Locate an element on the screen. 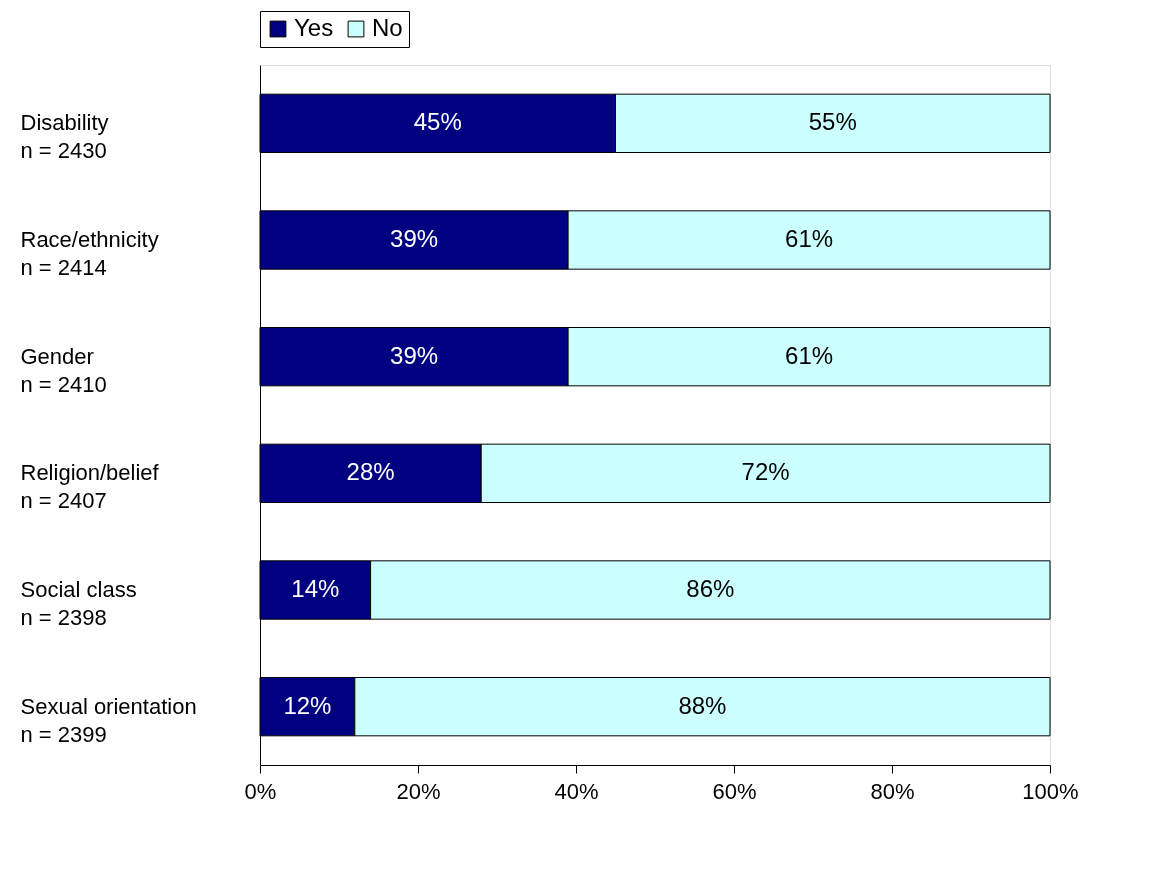 The image size is (1175, 890). data-label: 14% is located at coordinates (315, 588).